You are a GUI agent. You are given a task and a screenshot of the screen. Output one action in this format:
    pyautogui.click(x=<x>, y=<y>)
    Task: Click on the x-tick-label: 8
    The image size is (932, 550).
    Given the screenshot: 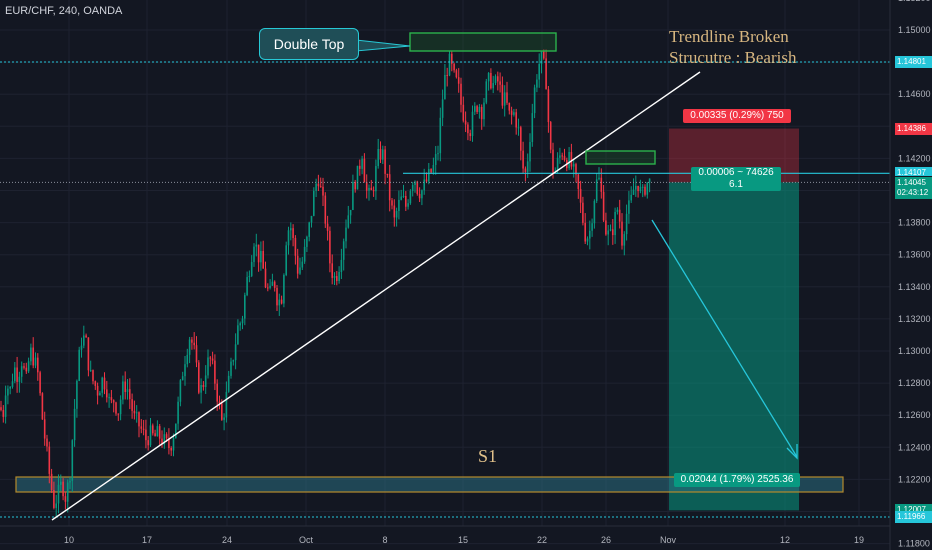 What is the action you would take?
    pyautogui.click(x=384, y=540)
    